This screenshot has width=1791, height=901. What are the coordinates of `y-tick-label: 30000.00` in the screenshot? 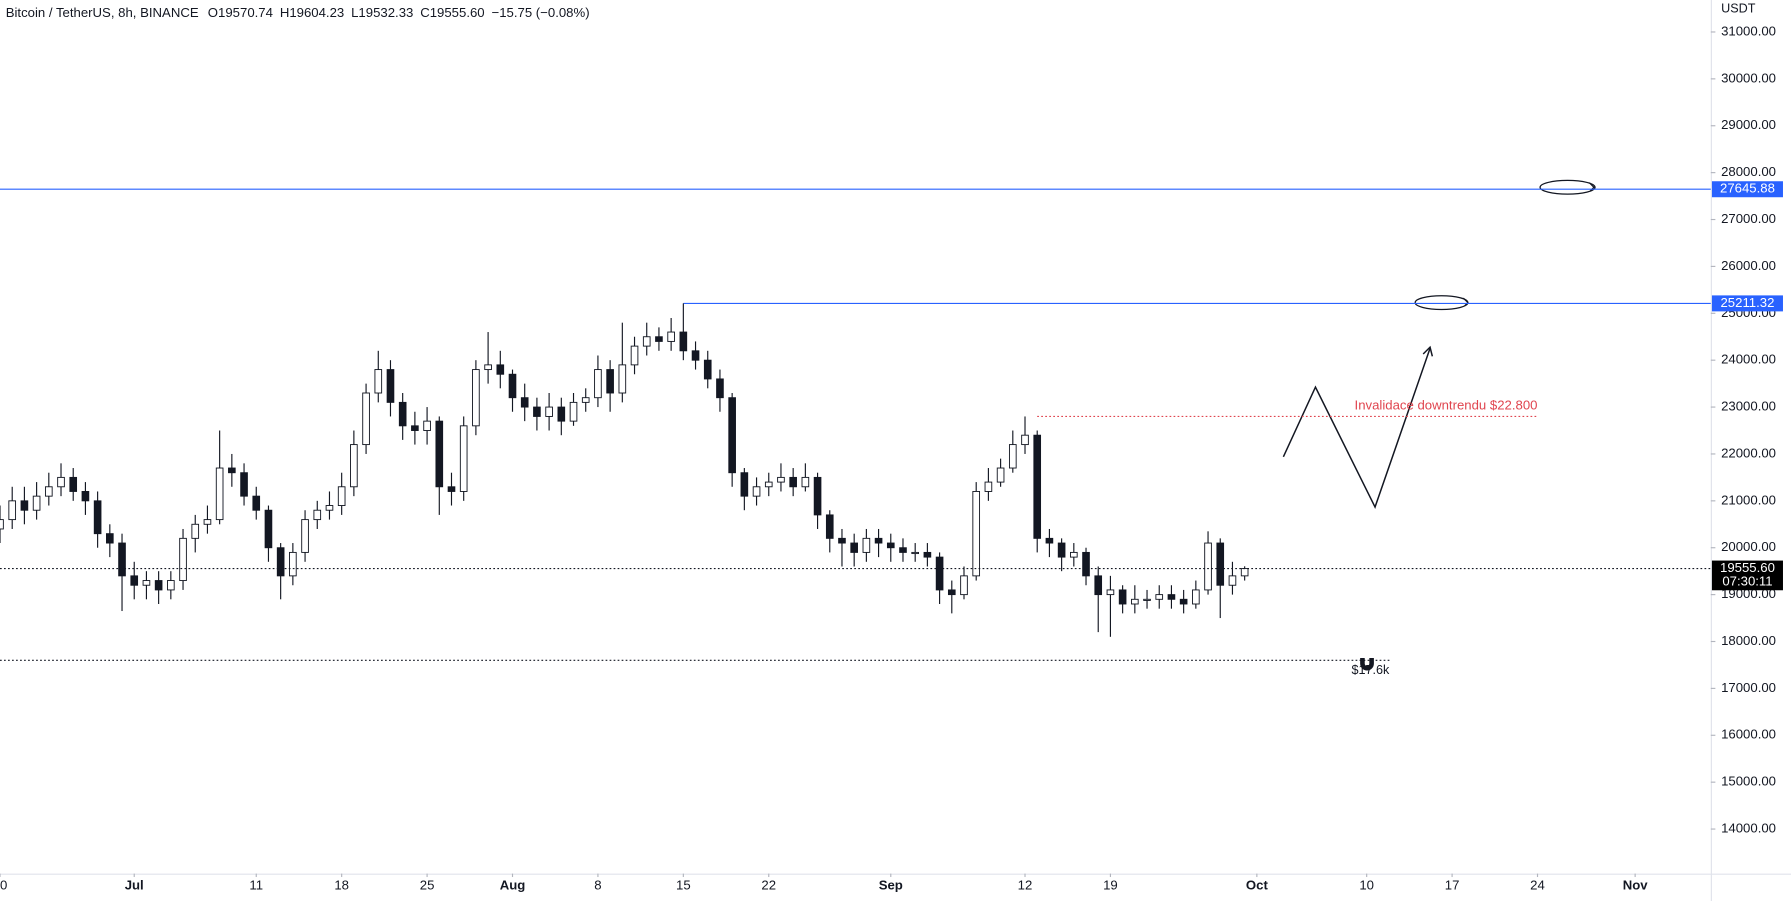 It's located at (1748, 77).